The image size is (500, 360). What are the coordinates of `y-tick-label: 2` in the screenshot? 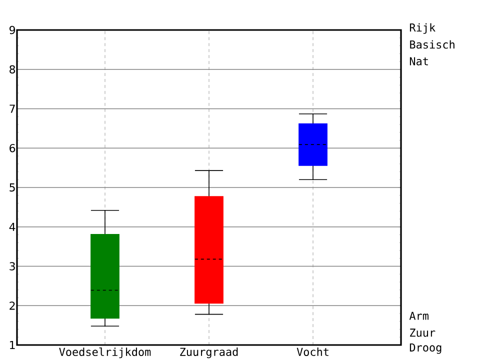 It's located at (12, 306).